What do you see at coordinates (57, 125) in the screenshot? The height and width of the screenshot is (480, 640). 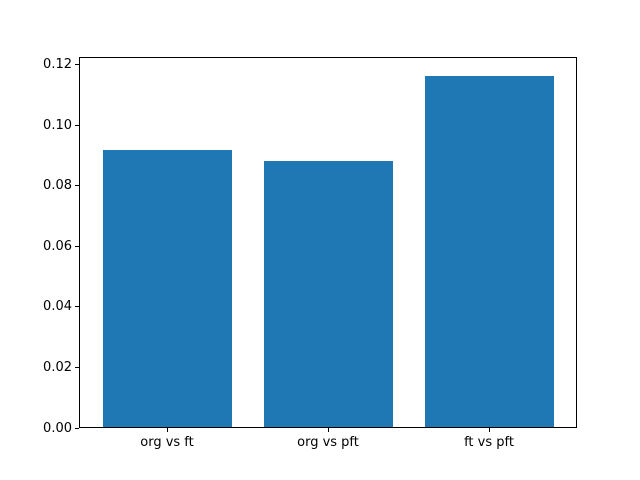 I see `y-tick-label: 0.10` at bounding box center [57, 125].